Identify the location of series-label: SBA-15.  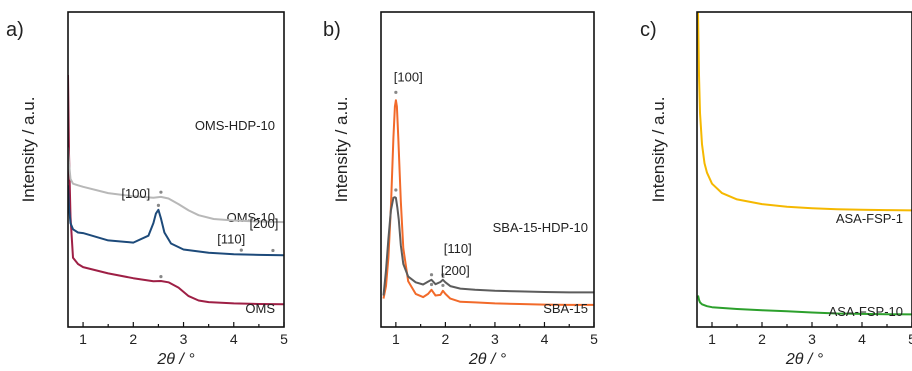
(565, 308).